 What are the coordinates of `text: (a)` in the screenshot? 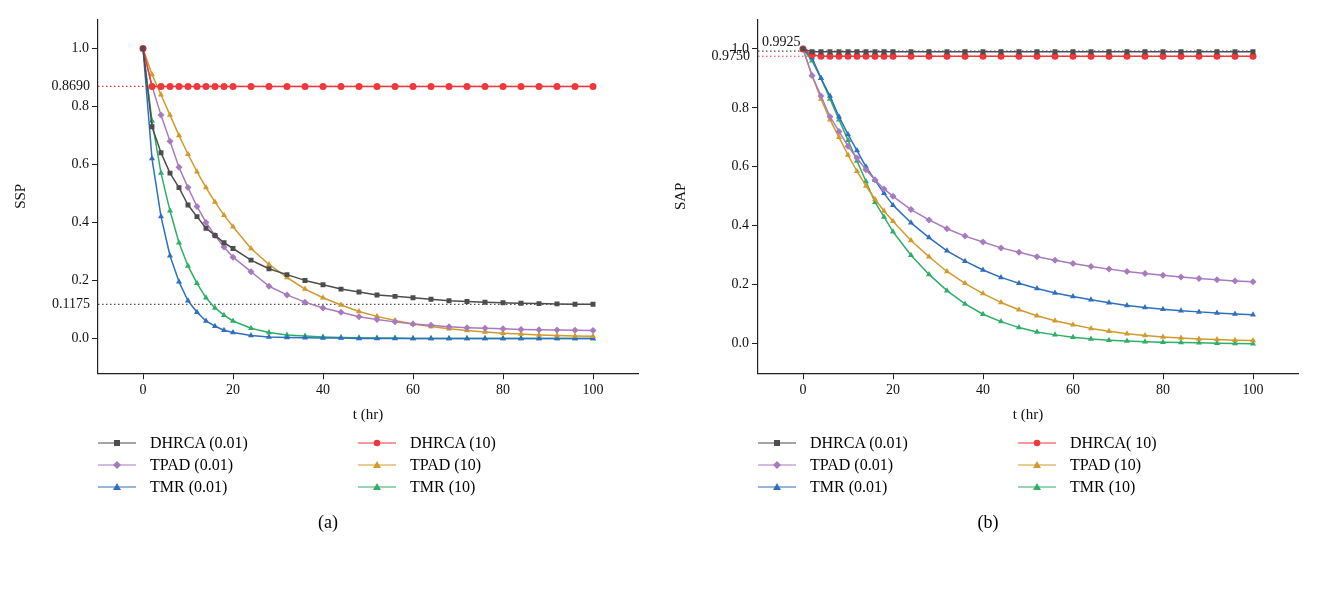 It's located at (328, 522).